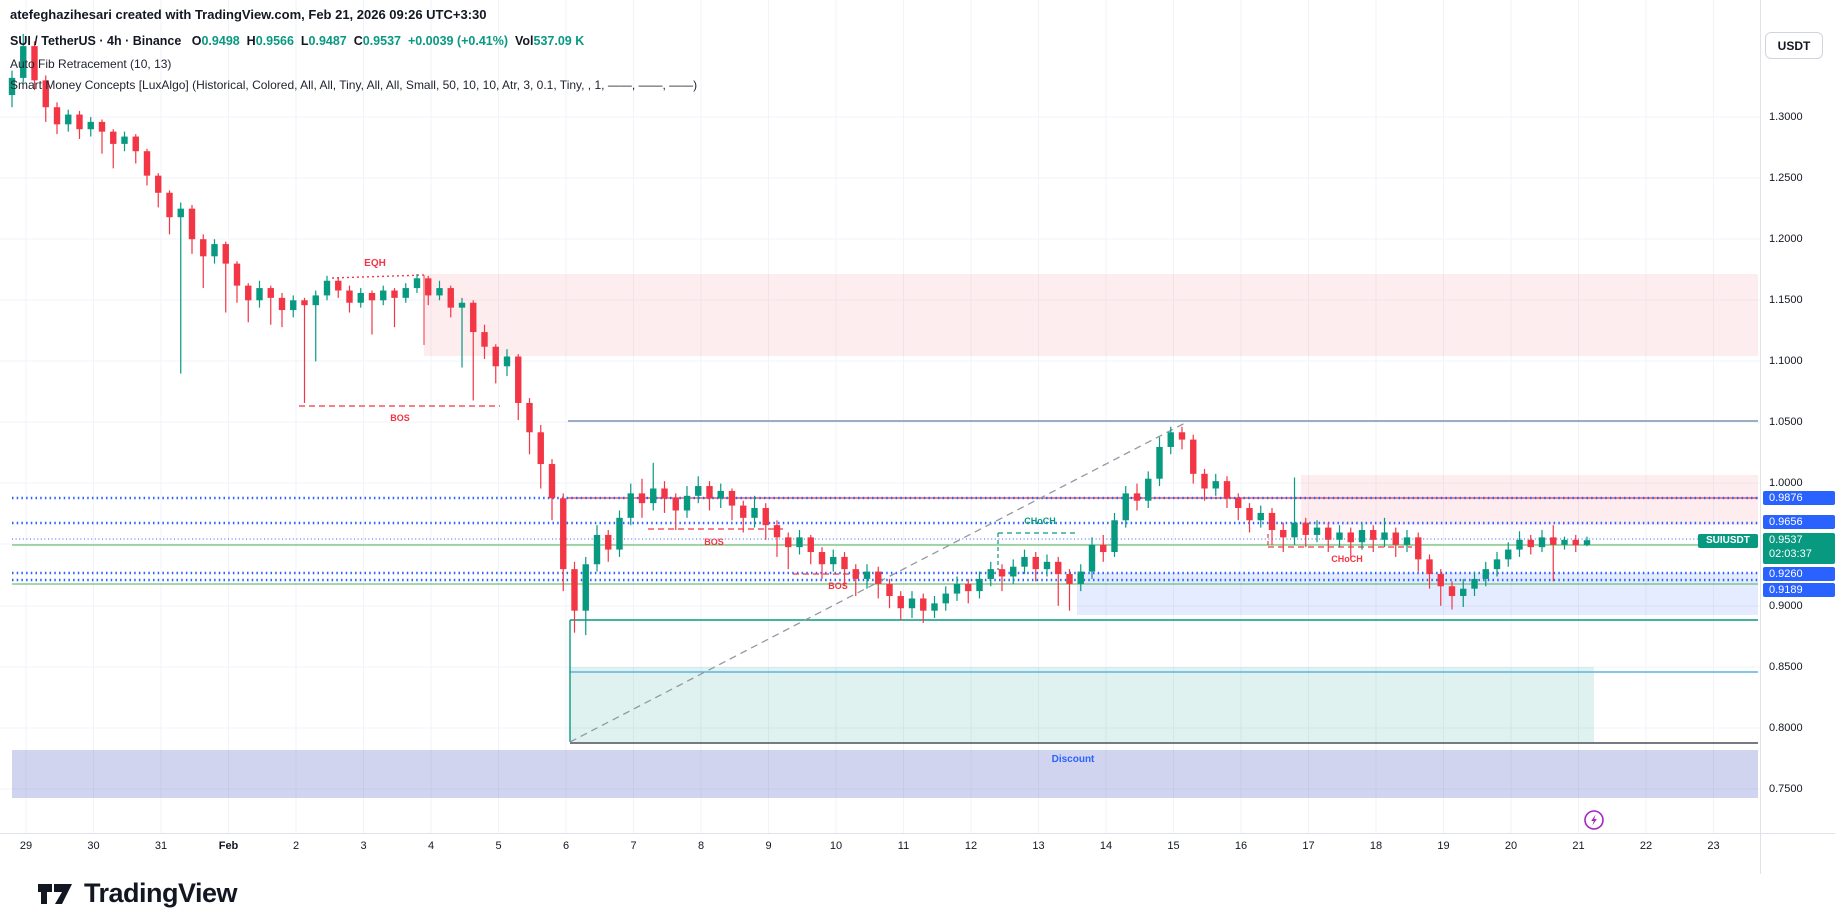 This screenshot has height=921, width=1835. I want to click on time-label-3: 3, so click(363, 846).